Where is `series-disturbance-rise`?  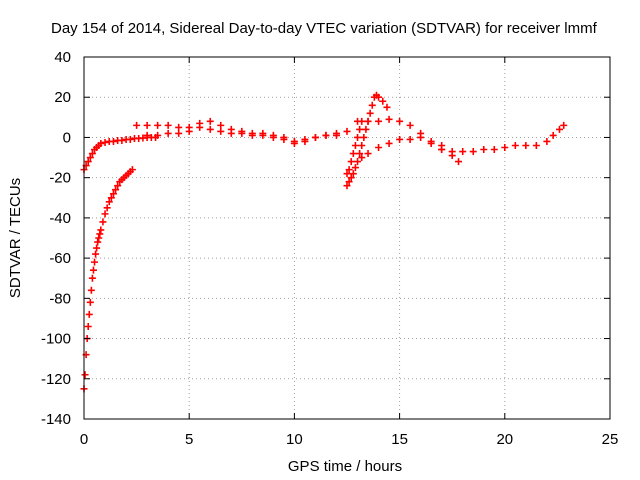
series-disturbance-rise is located at coordinates (367, 140).